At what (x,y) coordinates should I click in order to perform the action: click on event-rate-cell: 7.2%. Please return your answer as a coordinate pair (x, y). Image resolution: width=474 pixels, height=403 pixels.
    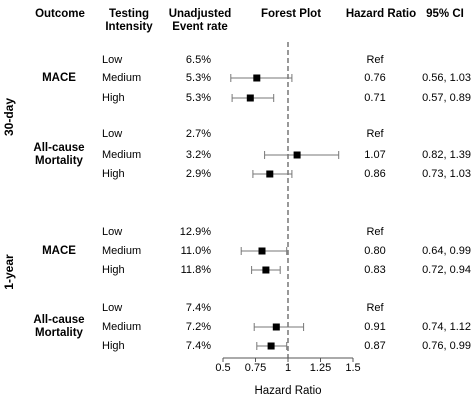
    Looking at the image, I should click on (198, 327).